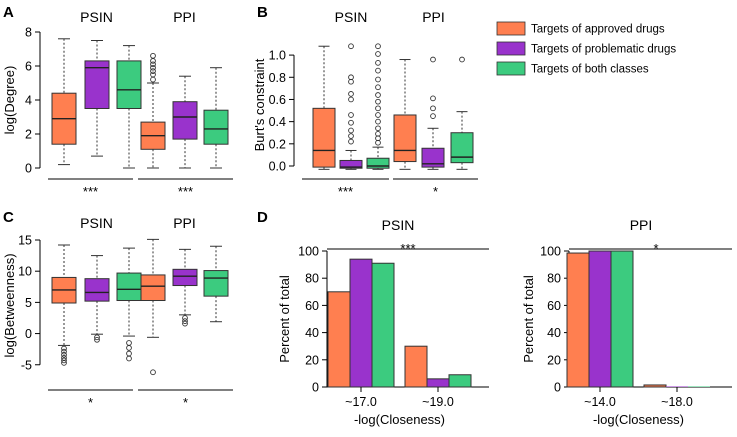  What do you see at coordinates (26, 365) in the screenshot?
I see `panel-c-y-tick-label: -5` at bounding box center [26, 365].